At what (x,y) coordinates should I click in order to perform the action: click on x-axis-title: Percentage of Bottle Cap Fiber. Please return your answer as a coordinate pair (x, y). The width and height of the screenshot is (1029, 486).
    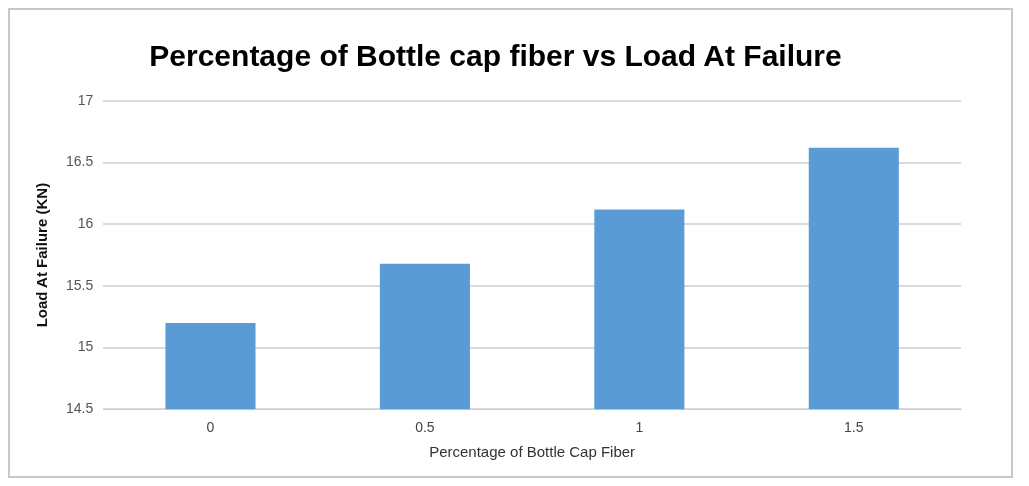
    Looking at the image, I should click on (532, 452).